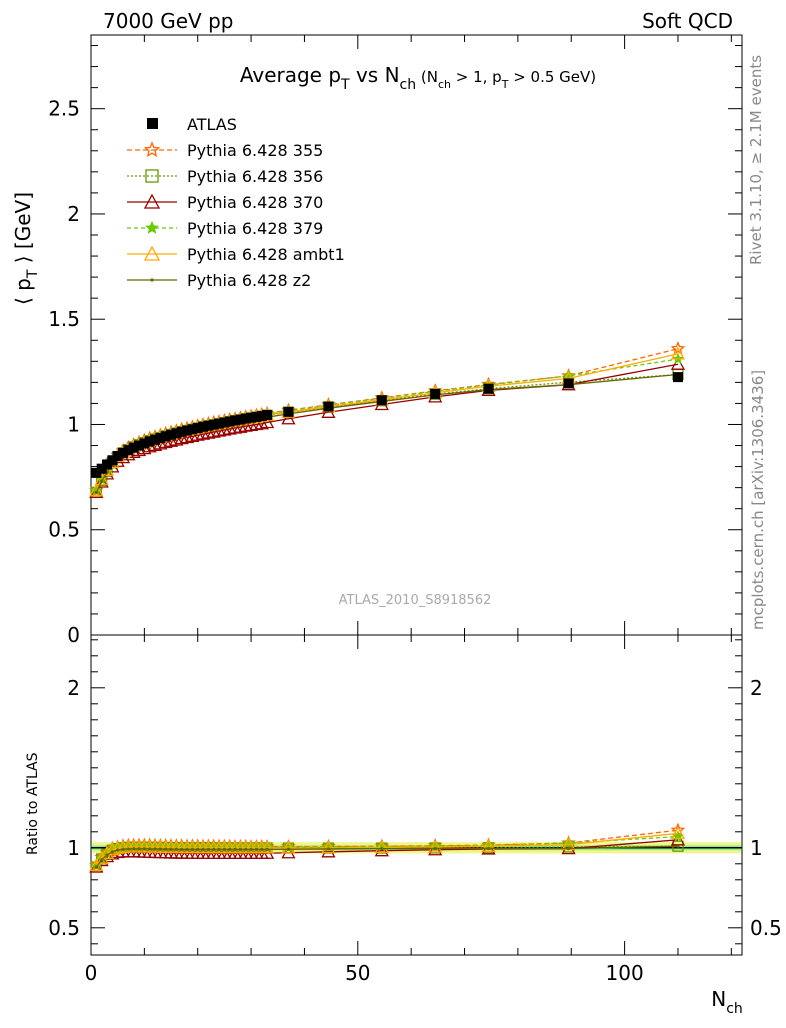 The image size is (786, 1028). Describe the element at coordinates (357, 973) in the screenshot. I see `x-tick-label: 50` at that location.